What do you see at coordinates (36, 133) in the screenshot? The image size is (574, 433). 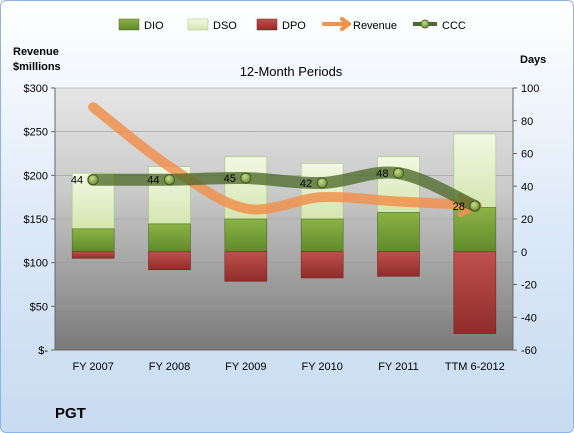 I see `left-axis-tick-label: $250` at bounding box center [36, 133].